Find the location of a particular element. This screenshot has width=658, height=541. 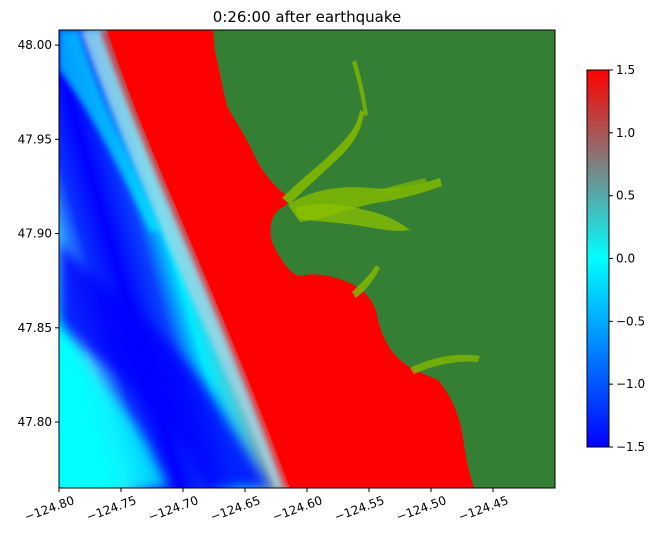

inundation-estuary-south is located at coordinates (445, 364).